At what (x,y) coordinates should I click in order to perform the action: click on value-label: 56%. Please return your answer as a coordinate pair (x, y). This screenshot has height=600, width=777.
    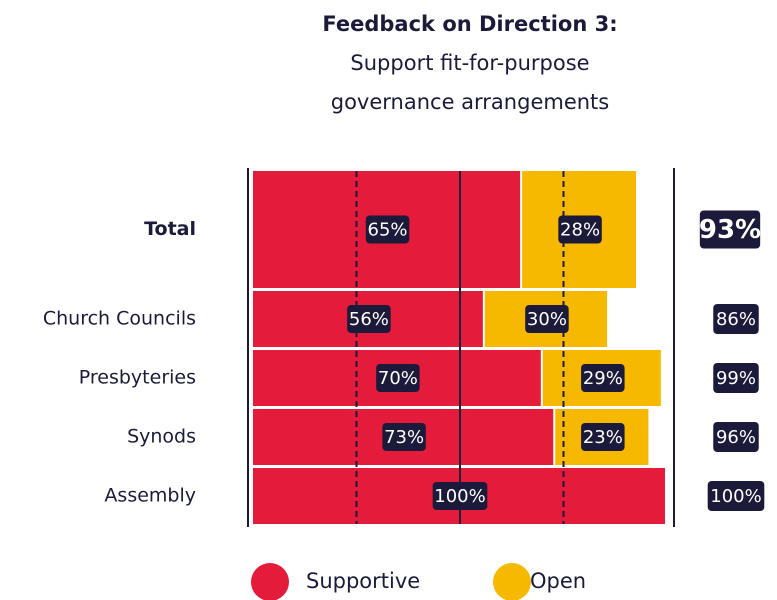
    Looking at the image, I should click on (369, 319).